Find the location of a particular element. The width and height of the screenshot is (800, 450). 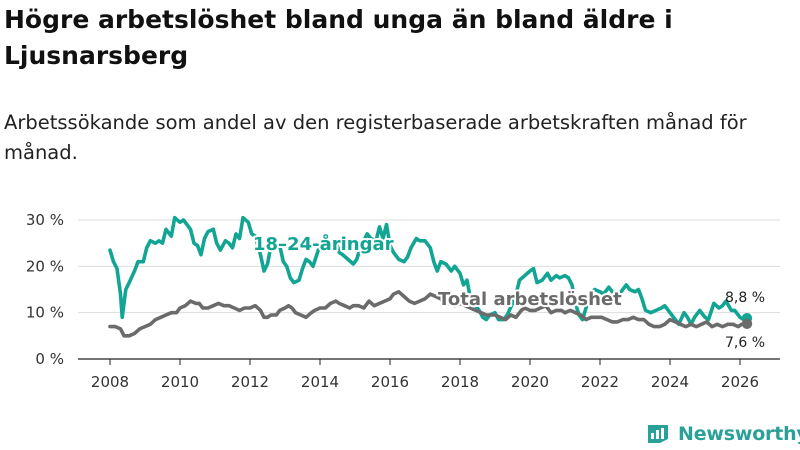

newsworthy-logo-icon is located at coordinates (658, 434).